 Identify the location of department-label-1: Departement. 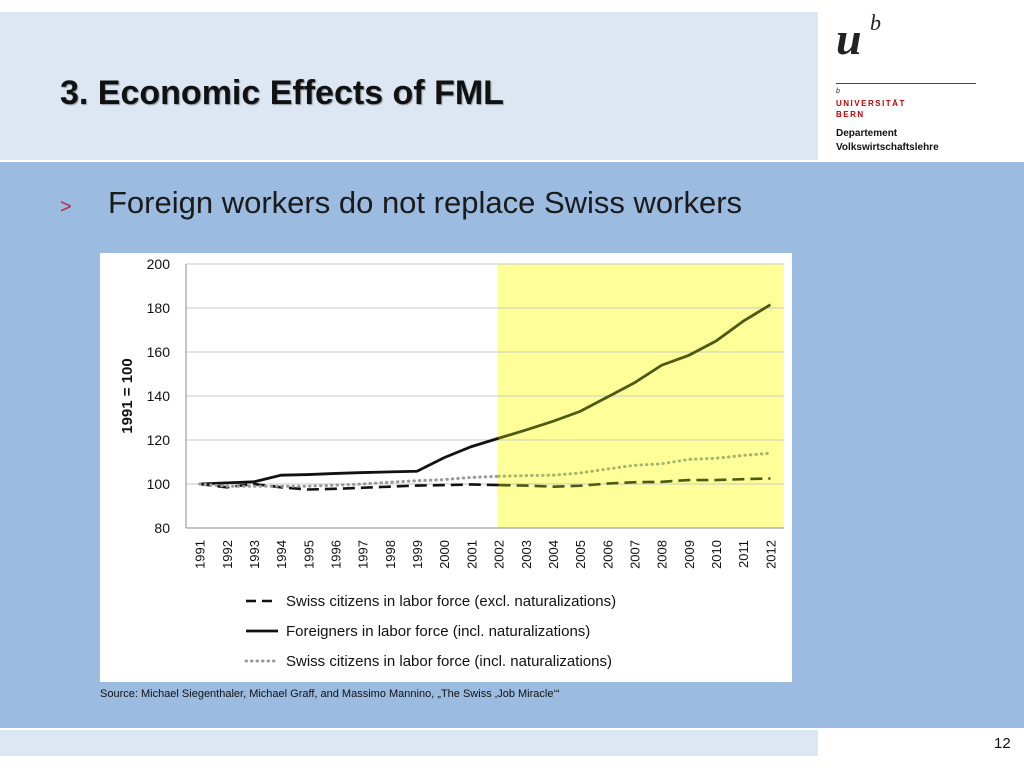
(867, 133).